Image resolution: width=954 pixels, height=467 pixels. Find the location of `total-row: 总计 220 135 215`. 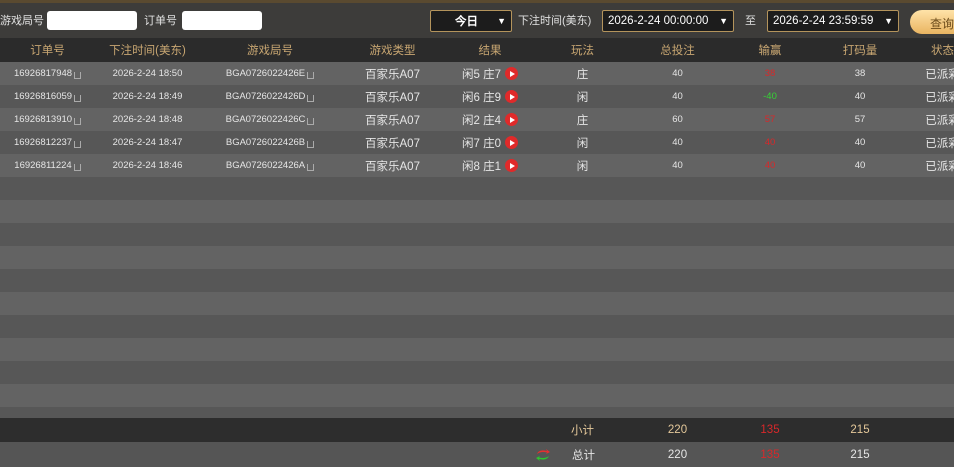

total-row: 总计 220 135 215 is located at coordinates (477, 454).